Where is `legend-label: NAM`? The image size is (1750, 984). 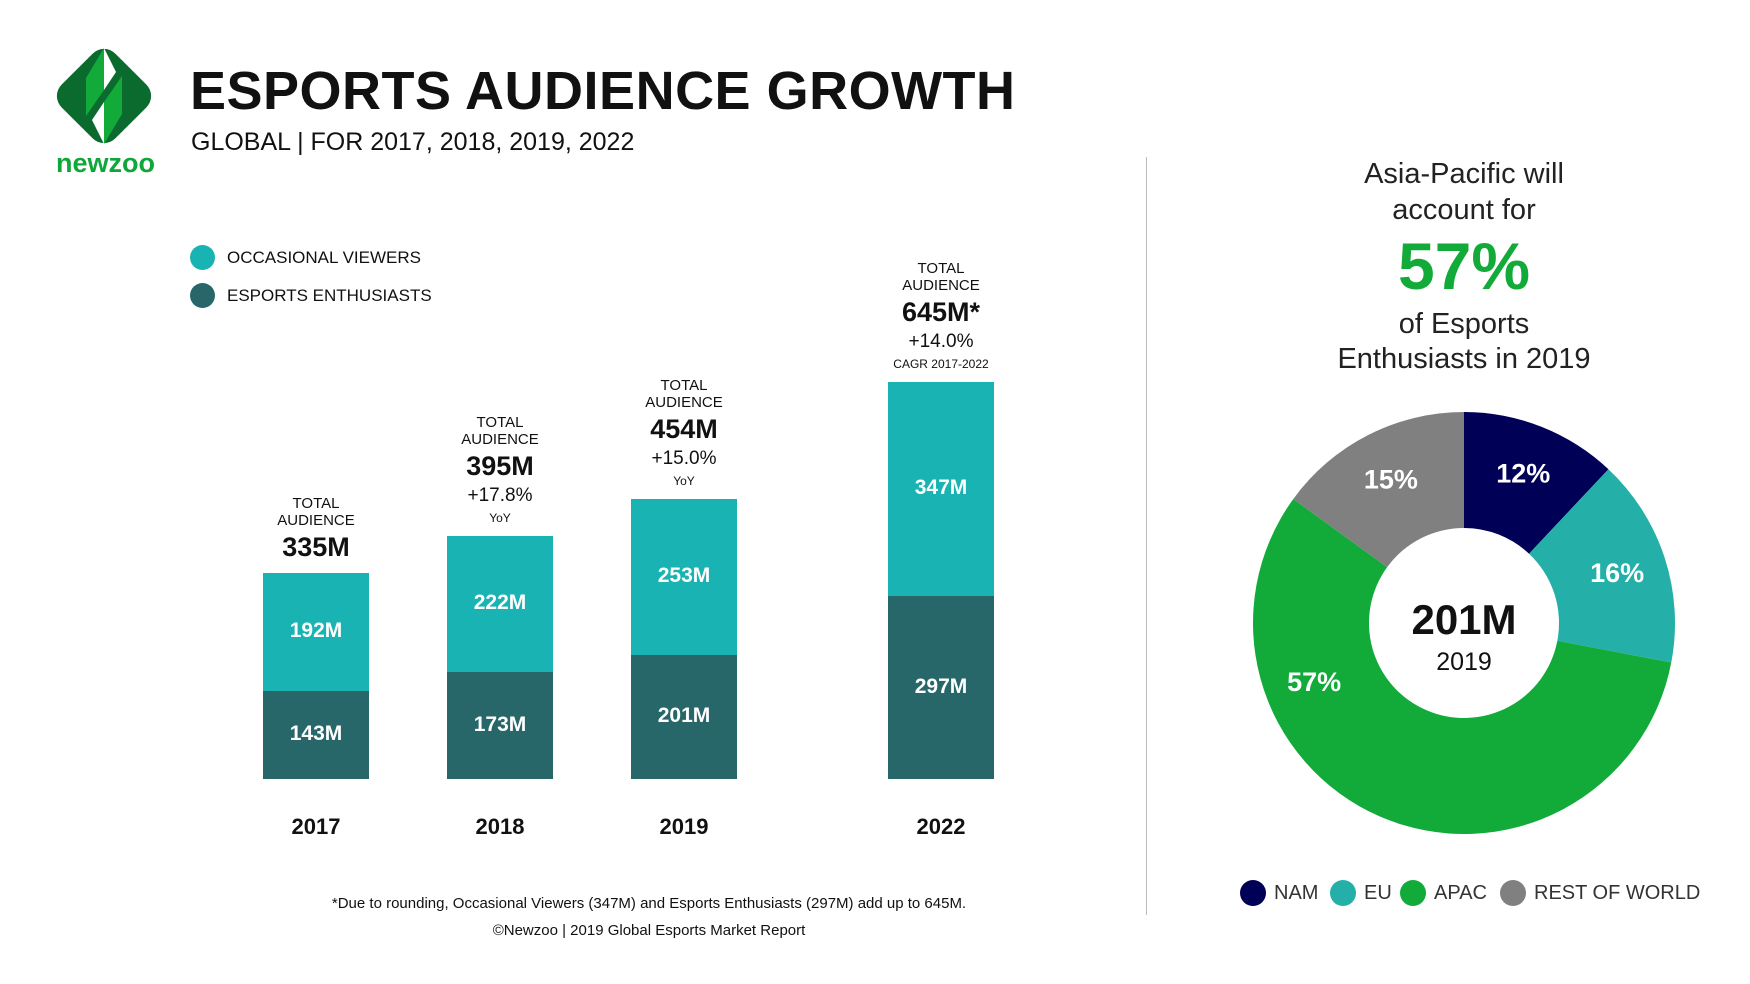 legend-label: NAM is located at coordinates (1296, 892).